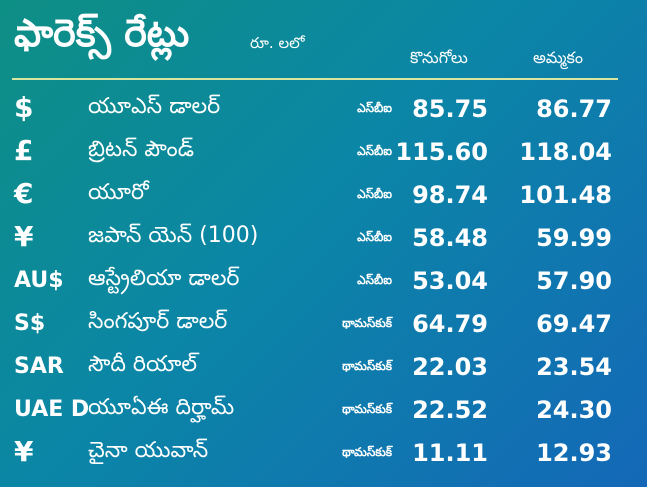 Image resolution: width=647 pixels, height=487 pixels. Describe the element at coordinates (441, 152) in the screenshot. I see `buy-rate: 115.60` at that location.